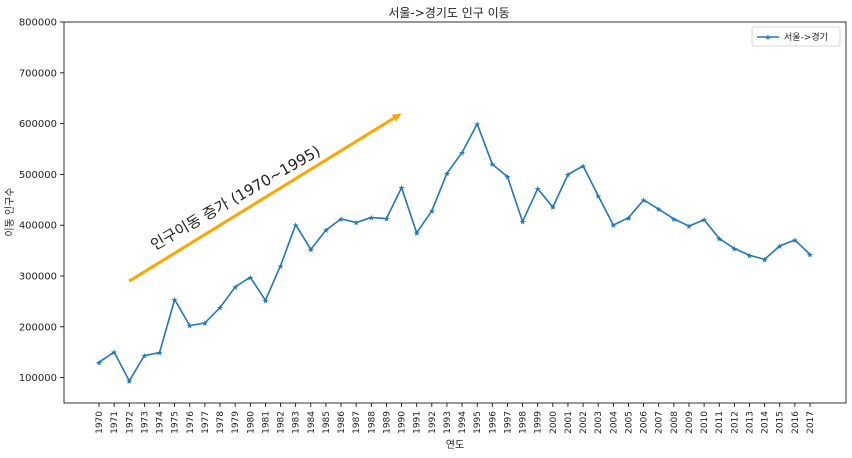  What do you see at coordinates (145, 422) in the screenshot?
I see `x-tick-label: 1973` at bounding box center [145, 422].